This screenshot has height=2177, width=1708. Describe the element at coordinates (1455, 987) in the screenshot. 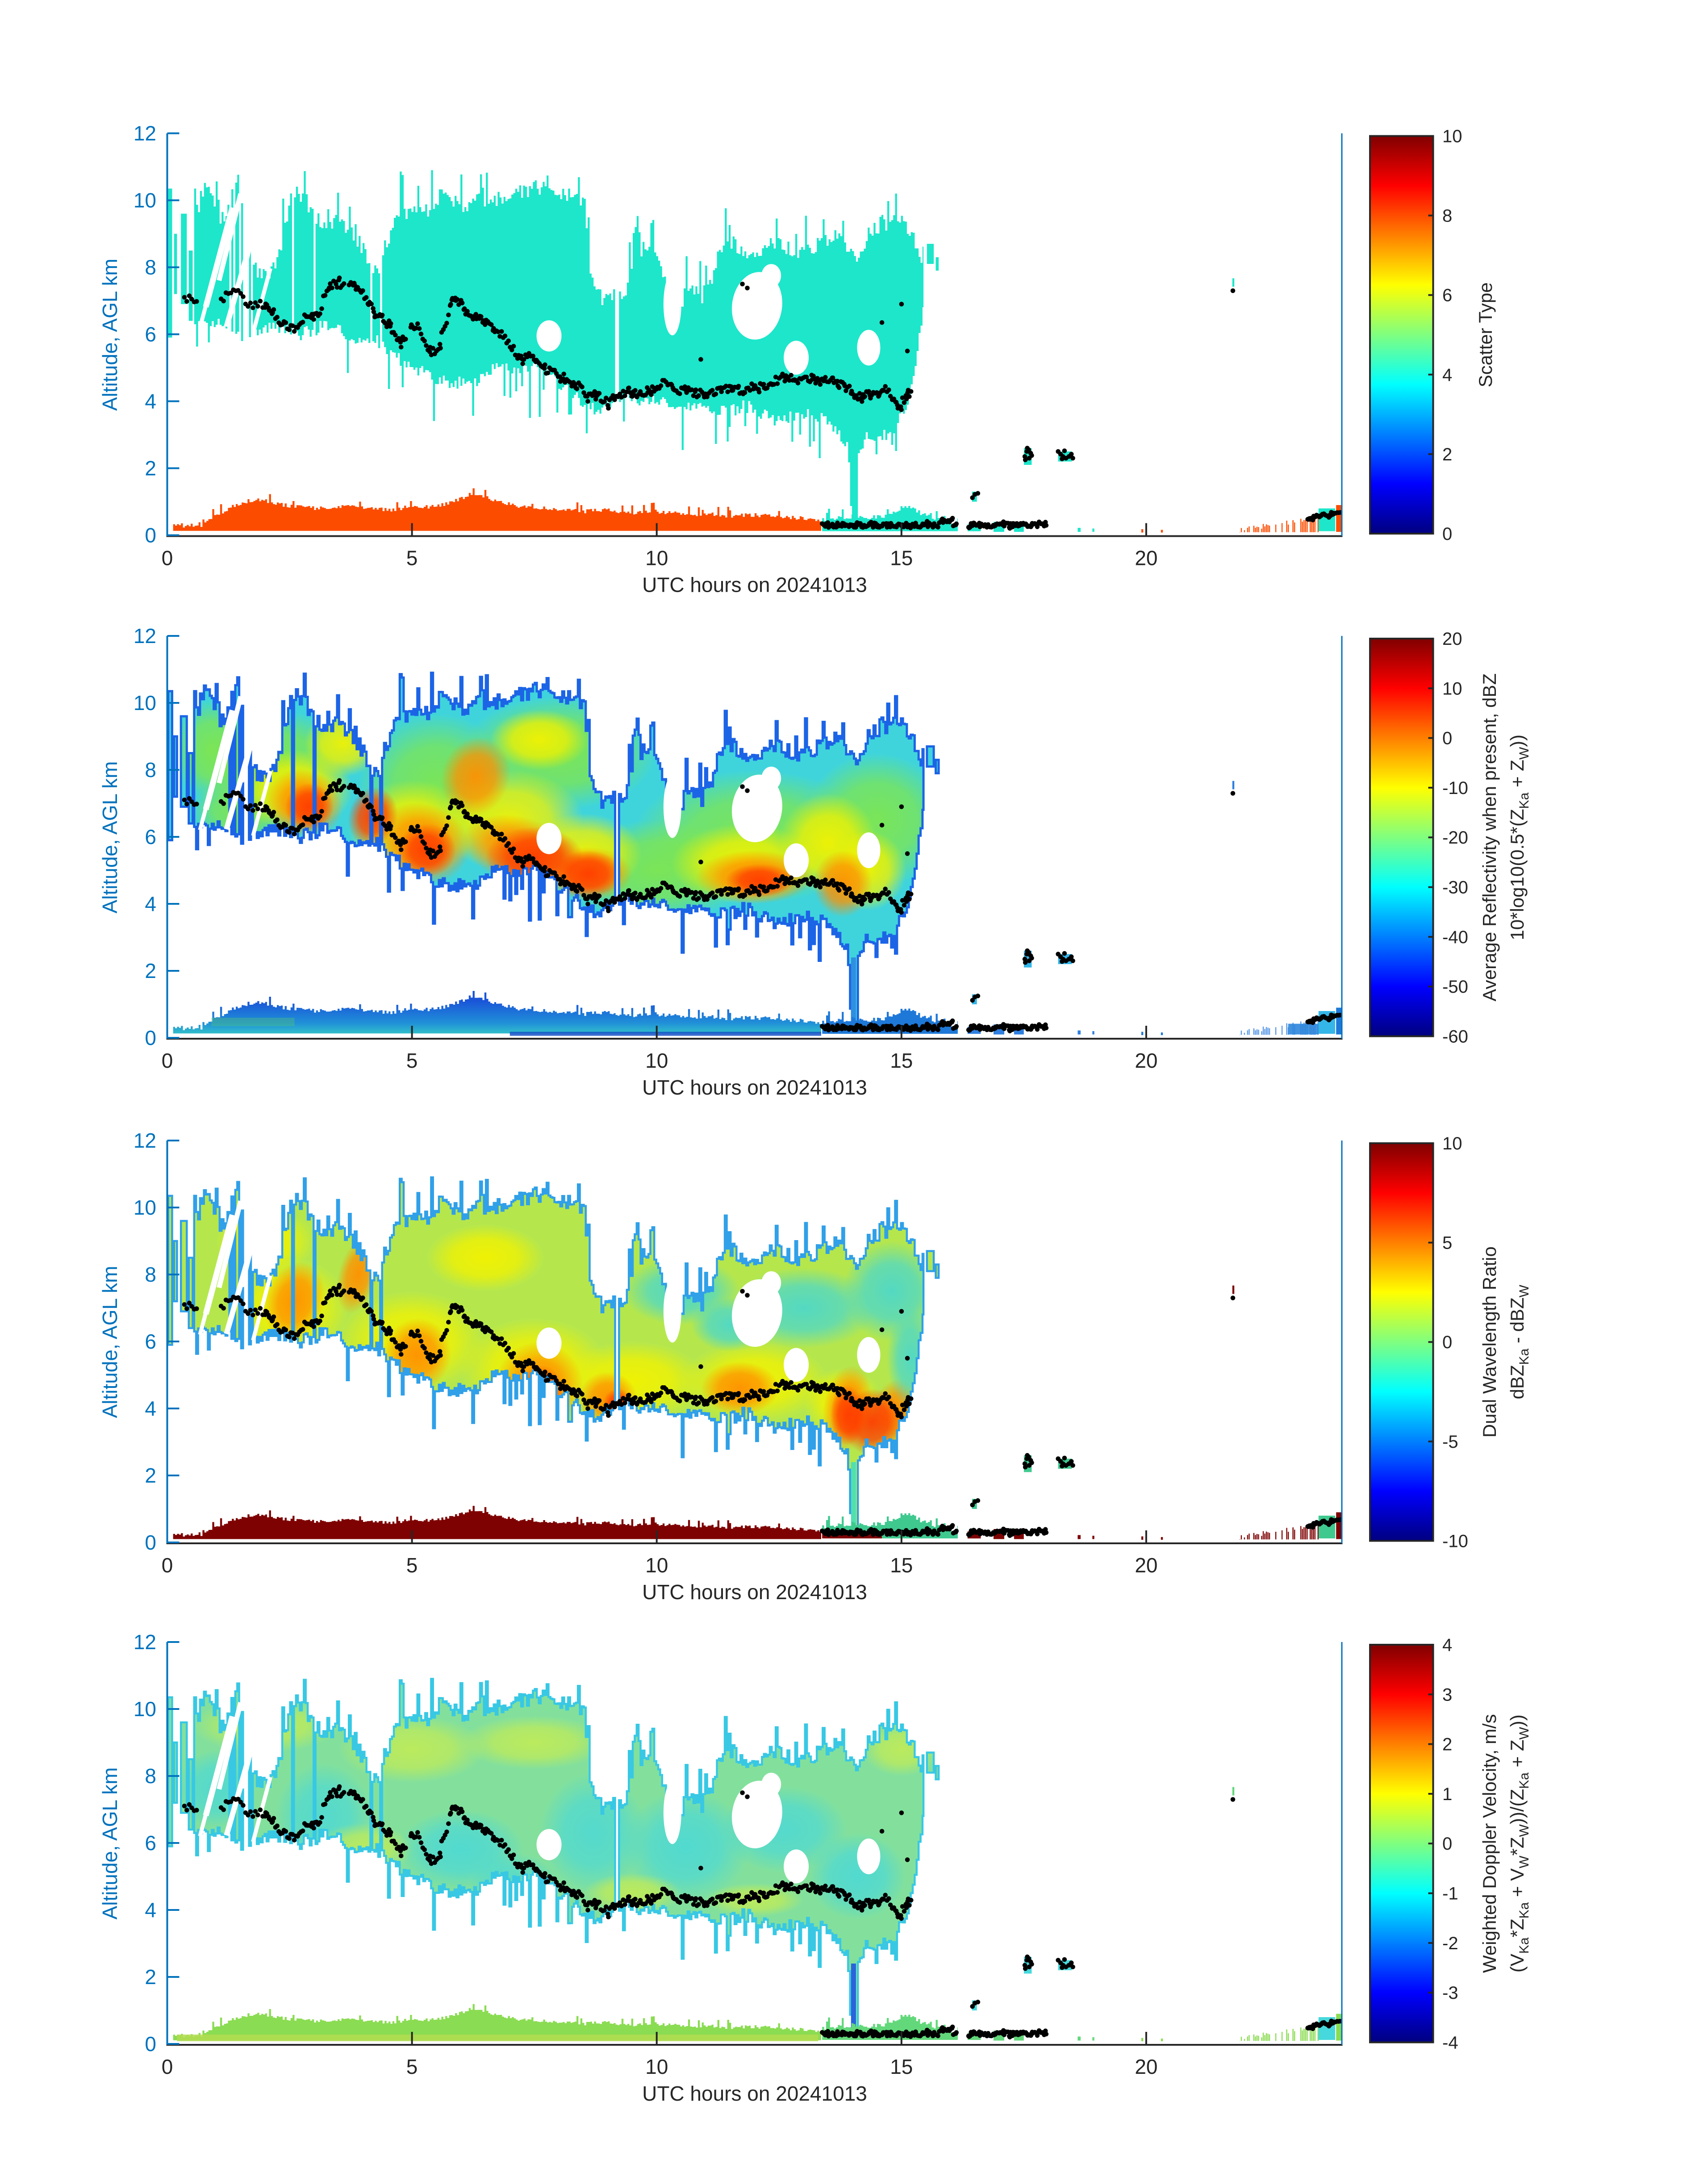

I see `svg-text: -50` at that location.